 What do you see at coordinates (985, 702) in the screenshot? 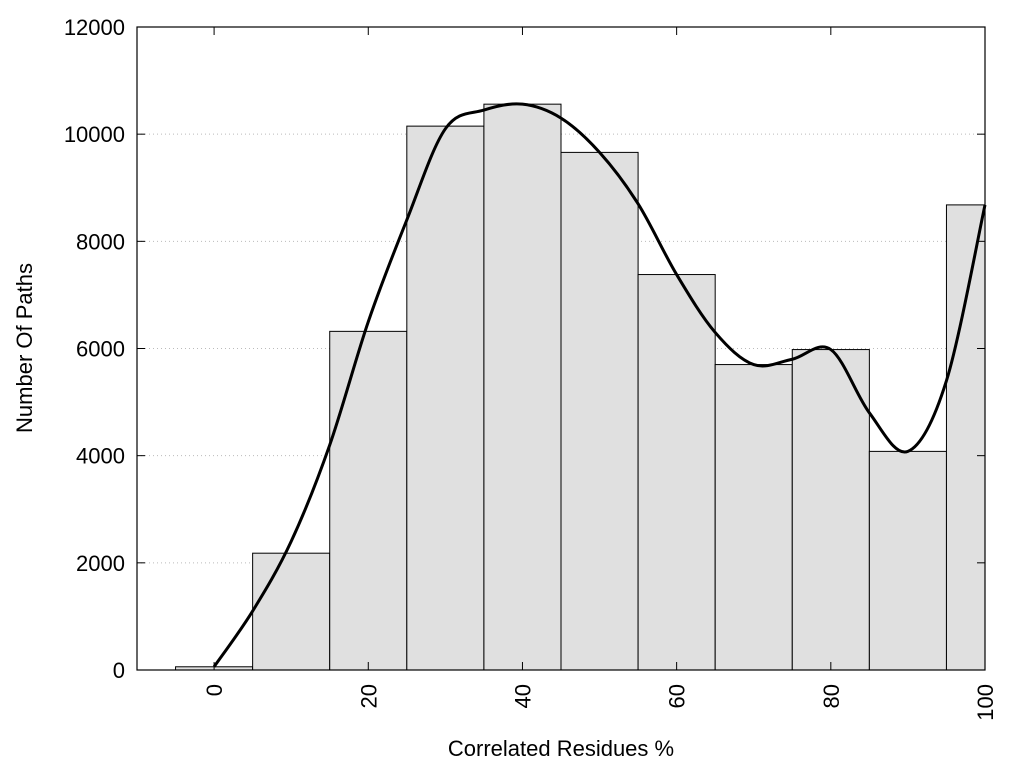
I see `x-tick-label: 100` at bounding box center [985, 702].